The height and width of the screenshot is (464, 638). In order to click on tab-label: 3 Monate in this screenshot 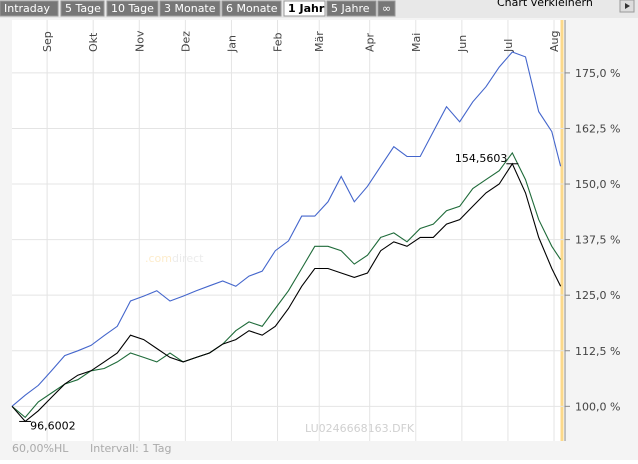, I will do `click(190, 8)`.